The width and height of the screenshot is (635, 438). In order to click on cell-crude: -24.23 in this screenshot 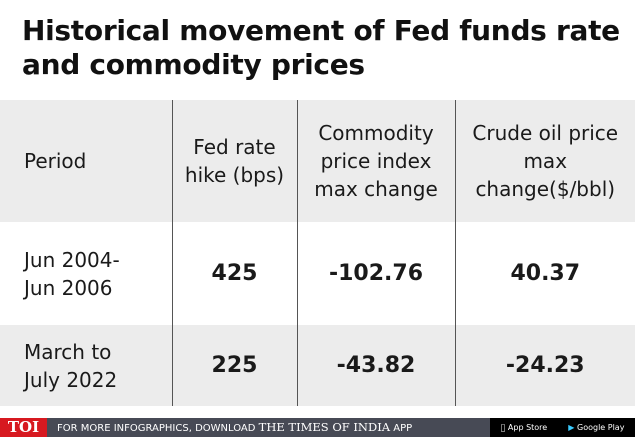, I will do `click(544, 365)`.